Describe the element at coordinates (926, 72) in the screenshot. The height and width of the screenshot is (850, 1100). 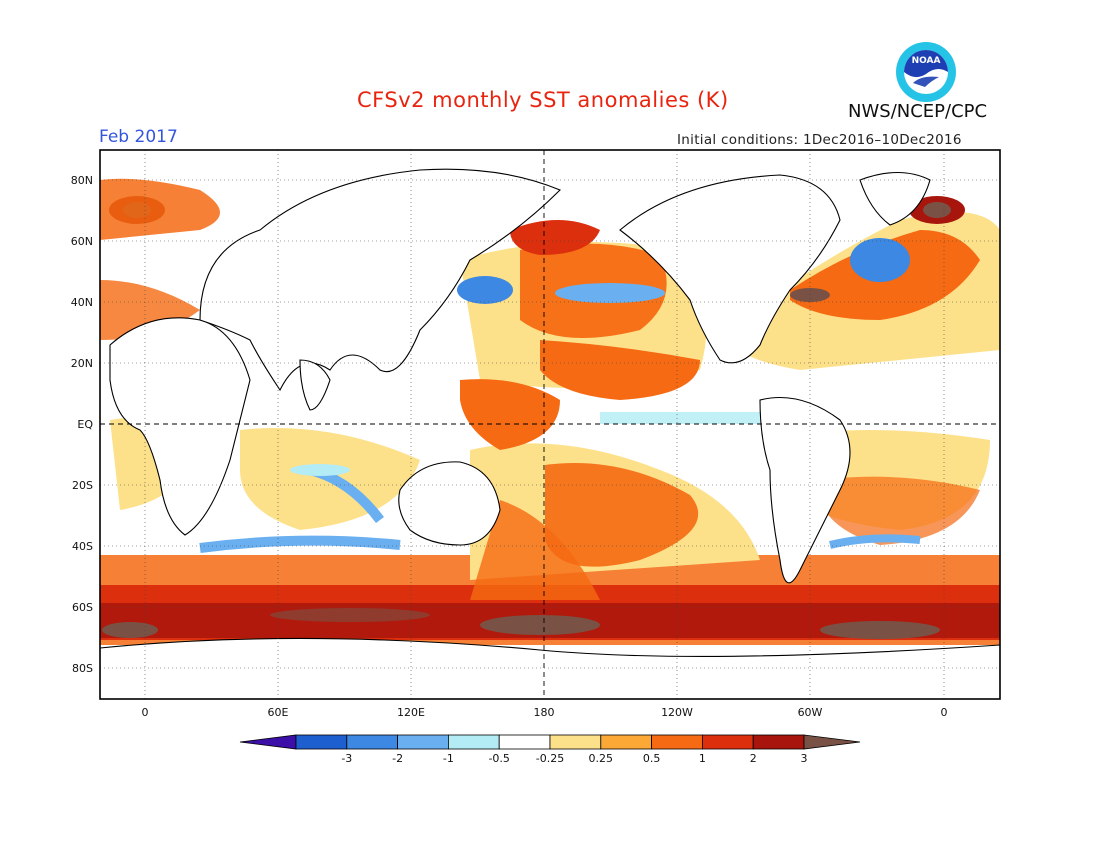
I see `noaa-logo: NOAA` at that location.